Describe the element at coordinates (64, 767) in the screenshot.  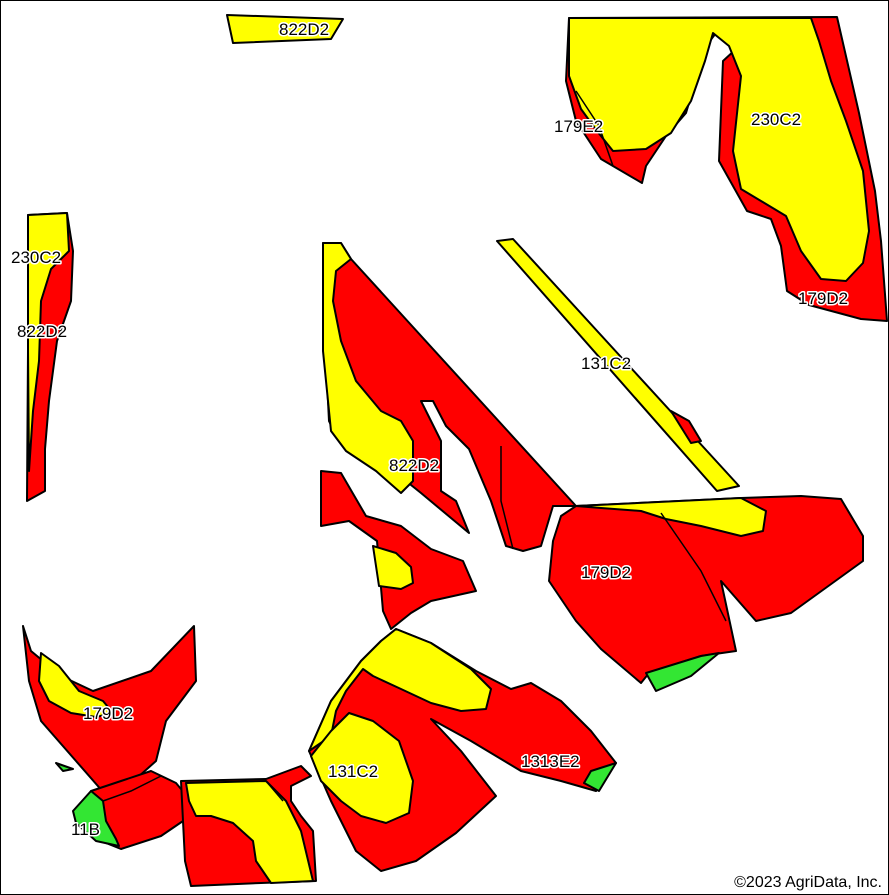
I see `field-179d2-lower-left-green` at that location.